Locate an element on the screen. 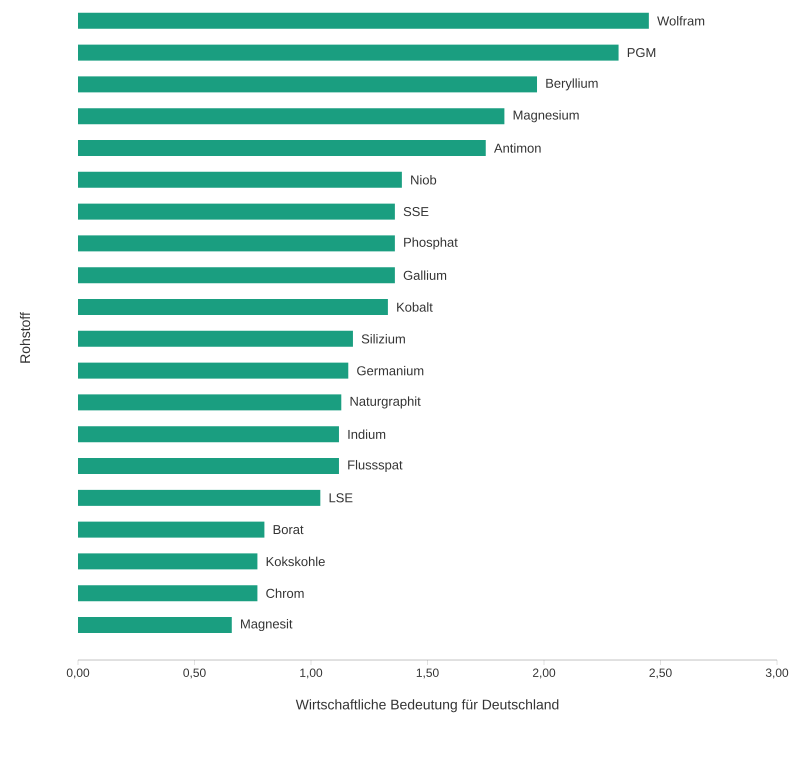 The width and height of the screenshot is (800, 761). y-tick-label: Chrom is located at coordinates (285, 593).